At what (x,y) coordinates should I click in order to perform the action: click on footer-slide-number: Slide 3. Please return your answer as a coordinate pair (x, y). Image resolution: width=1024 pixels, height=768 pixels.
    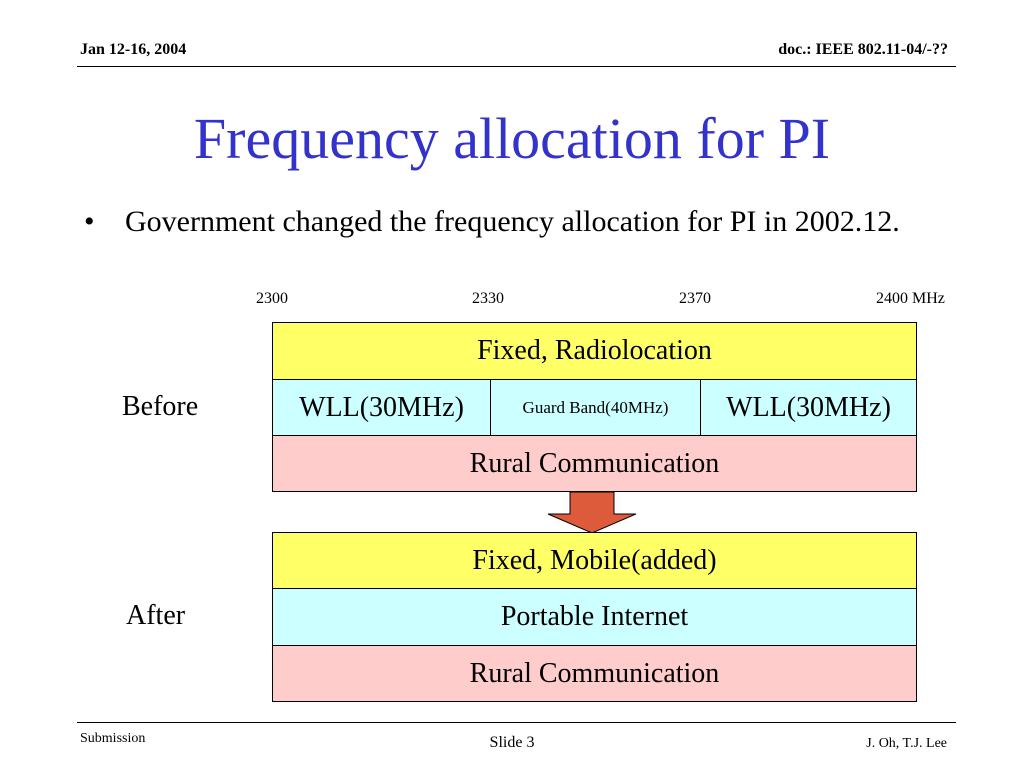
    Looking at the image, I should click on (512, 742).